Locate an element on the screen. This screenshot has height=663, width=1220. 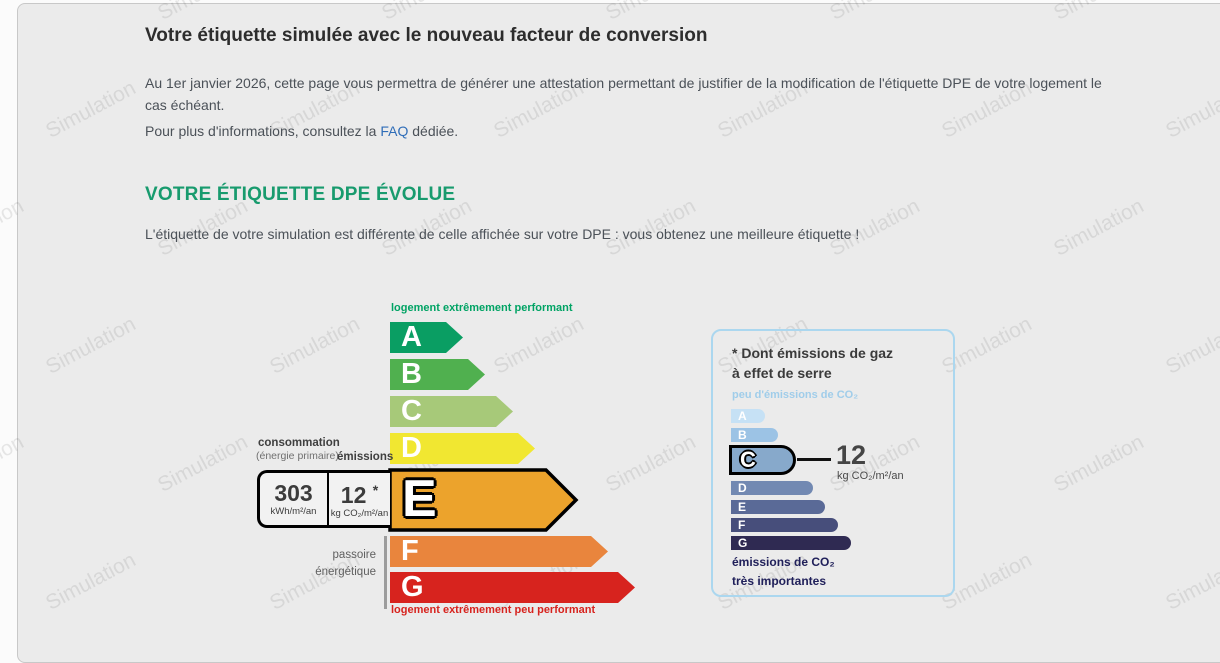
consumption-cell: 303 kWh/m²/an is located at coordinates (294, 499).